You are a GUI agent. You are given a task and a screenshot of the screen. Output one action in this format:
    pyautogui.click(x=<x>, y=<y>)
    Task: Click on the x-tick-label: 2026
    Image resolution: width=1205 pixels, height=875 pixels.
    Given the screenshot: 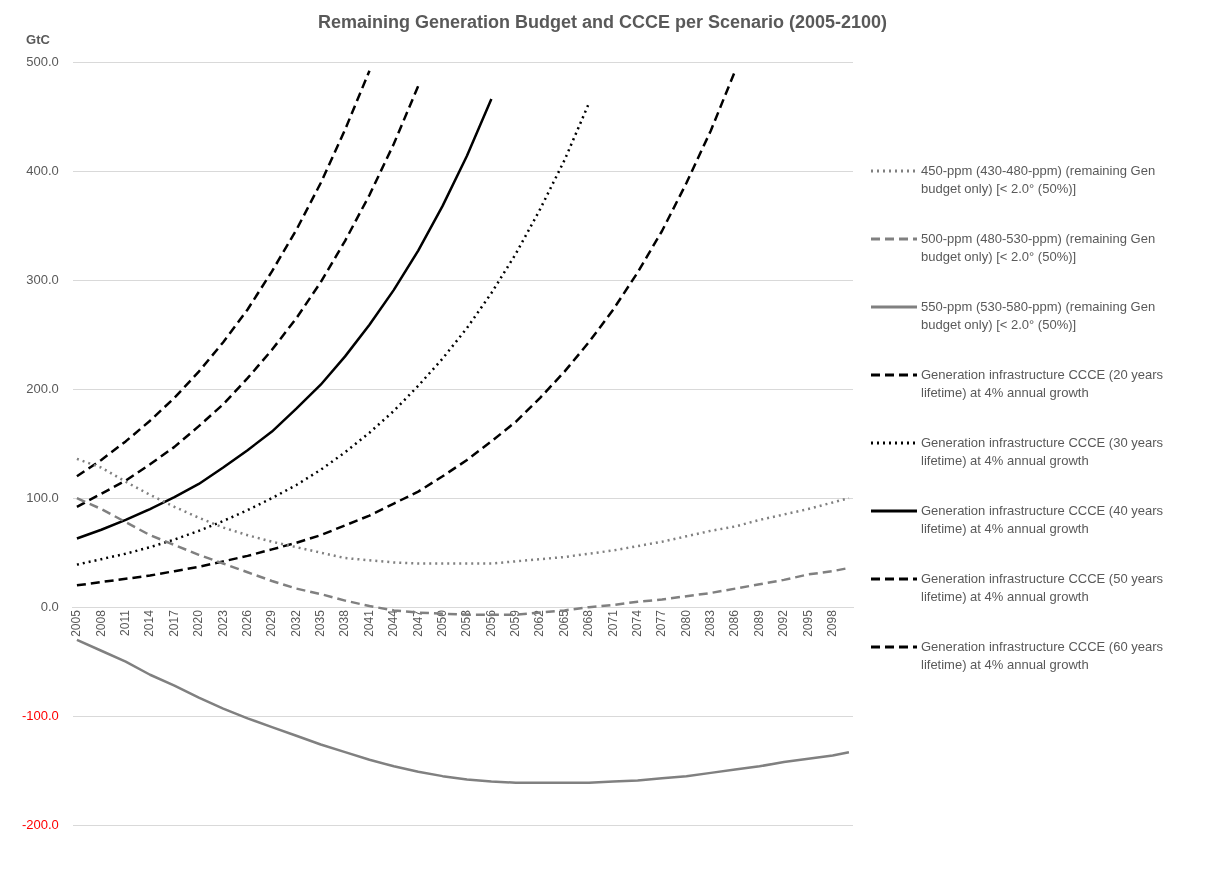 What is the action you would take?
    pyautogui.click(x=246, y=623)
    